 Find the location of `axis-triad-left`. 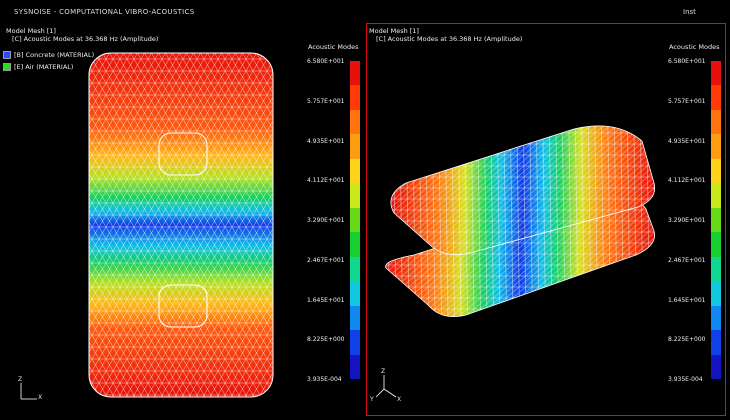

axis-triad-left is located at coordinates (28, 391).